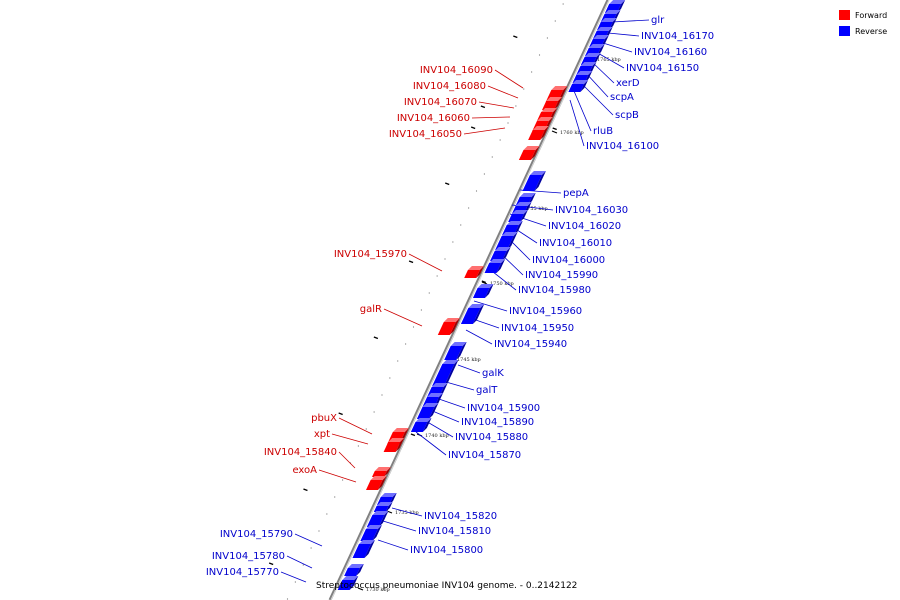 The height and width of the screenshot is (600, 900). What do you see at coordinates (591, 210) in the screenshot?
I see `reverse-gene-label: INV104_16030` at bounding box center [591, 210].